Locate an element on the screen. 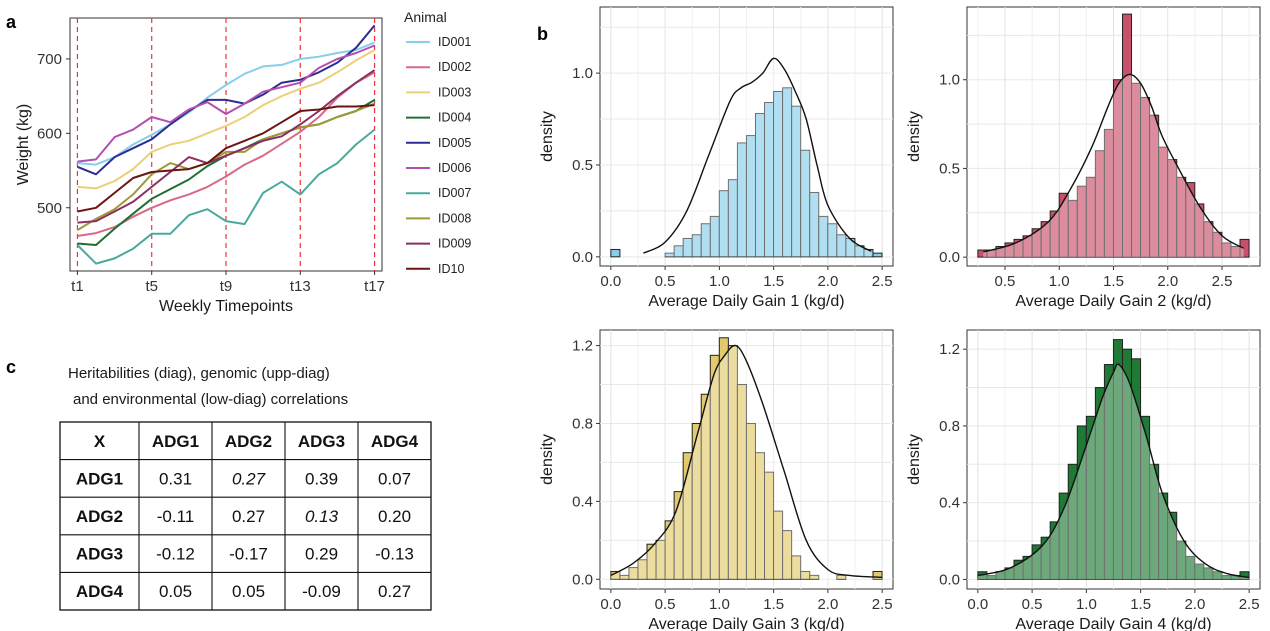 This screenshot has width=1270, height=631. x-axis-title: Average Daily Gain 4 (kg/d) is located at coordinates (1113, 623).